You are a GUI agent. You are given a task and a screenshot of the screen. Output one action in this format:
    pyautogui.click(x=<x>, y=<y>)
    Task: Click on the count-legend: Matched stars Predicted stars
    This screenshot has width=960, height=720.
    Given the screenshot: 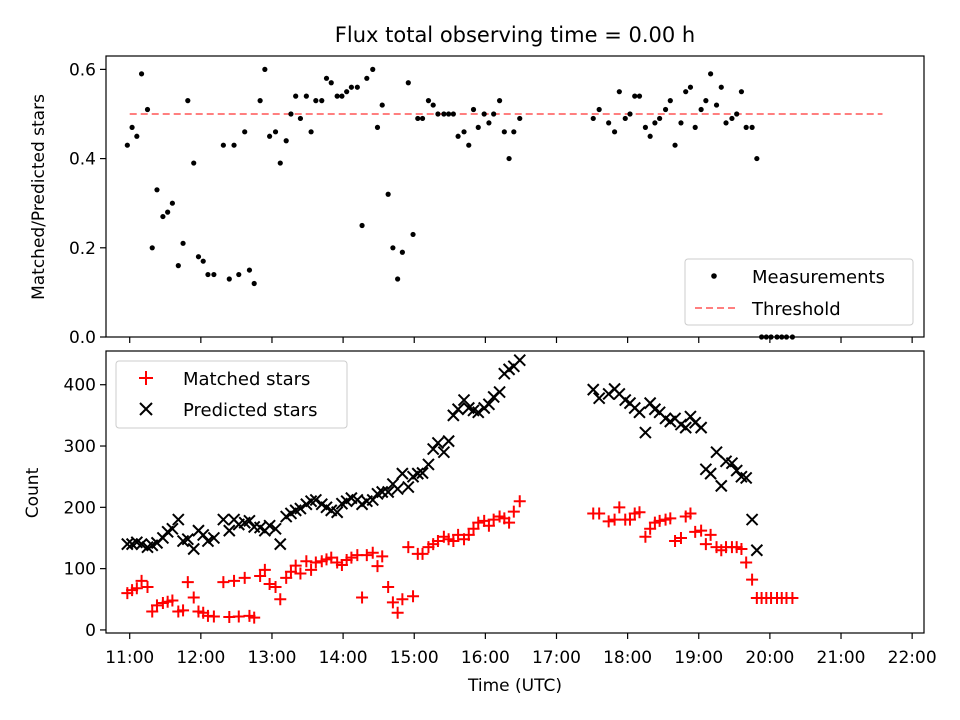 What is the action you would take?
    pyautogui.click(x=231, y=394)
    